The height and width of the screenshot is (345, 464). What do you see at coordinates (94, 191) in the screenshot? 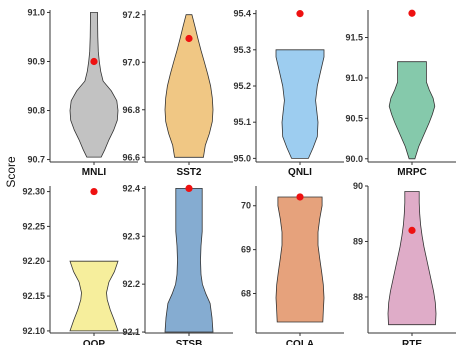
I see `point-qqp` at bounding box center [94, 191].